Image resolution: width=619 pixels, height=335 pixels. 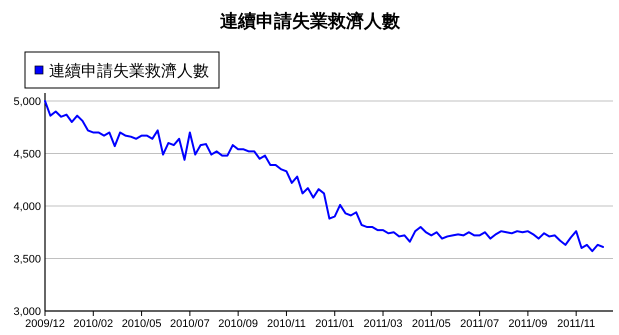 I want to click on legend-label: 連續申請失業救濟人數, so click(x=129, y=71).